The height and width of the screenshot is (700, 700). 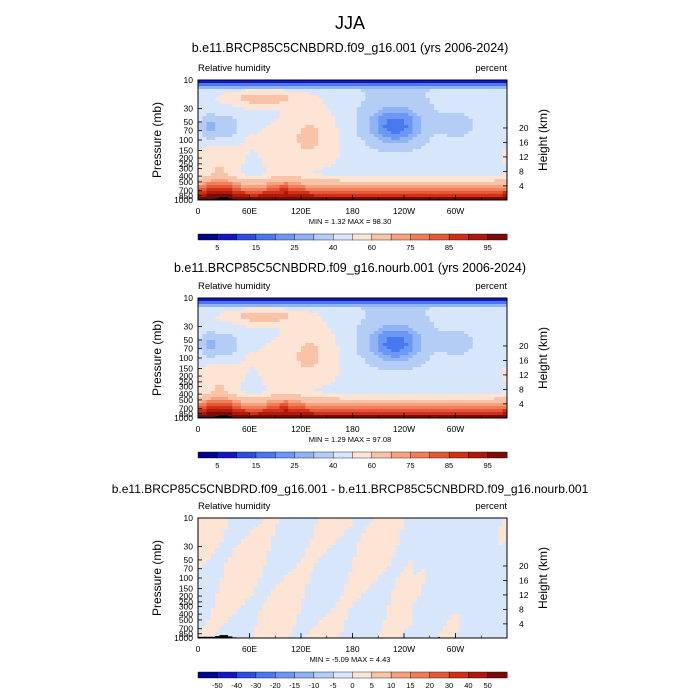 I want to click on y2-tick-label: 20, so click(x=524, y=128).